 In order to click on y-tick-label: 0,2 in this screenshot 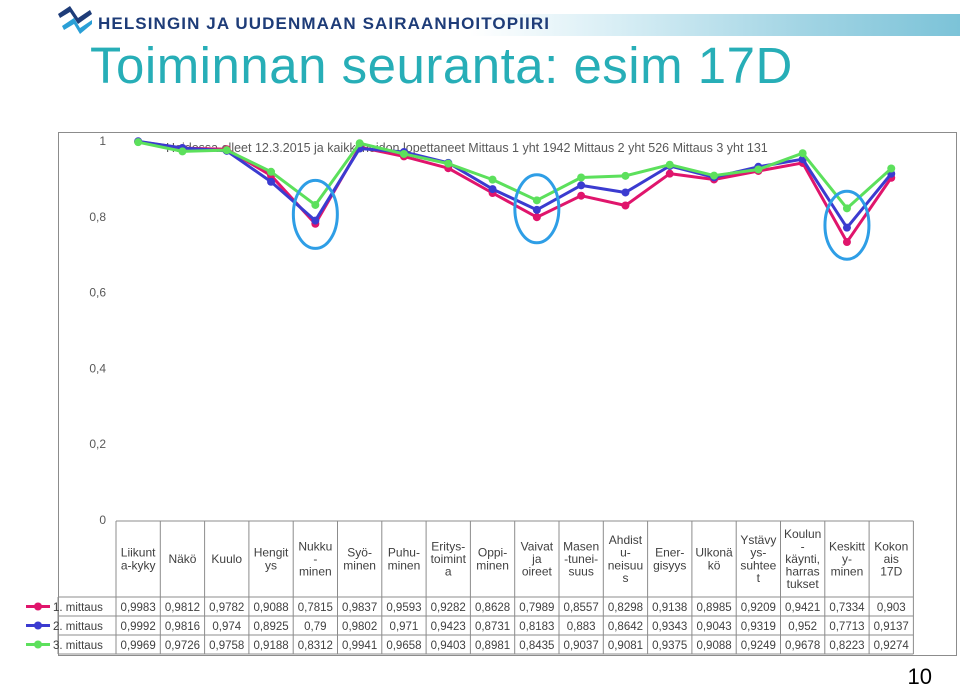, I will do `click(97, 444)`.